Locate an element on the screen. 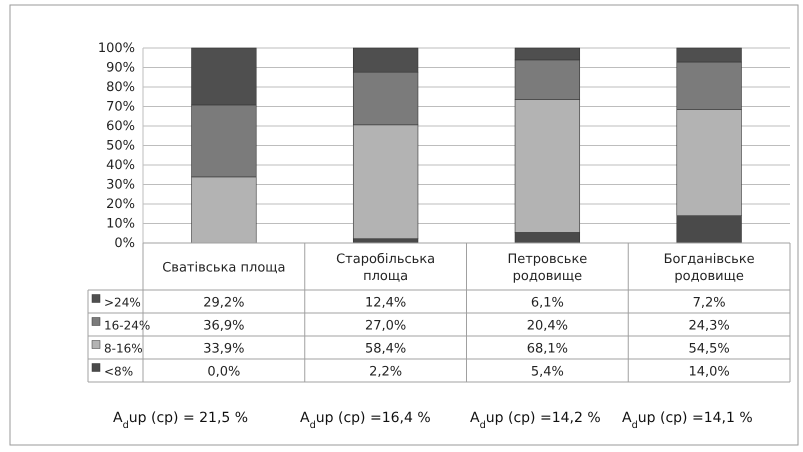 This screenshot has width=803, height=452. data-label: 2,2% is located at coordinates (385, 372).